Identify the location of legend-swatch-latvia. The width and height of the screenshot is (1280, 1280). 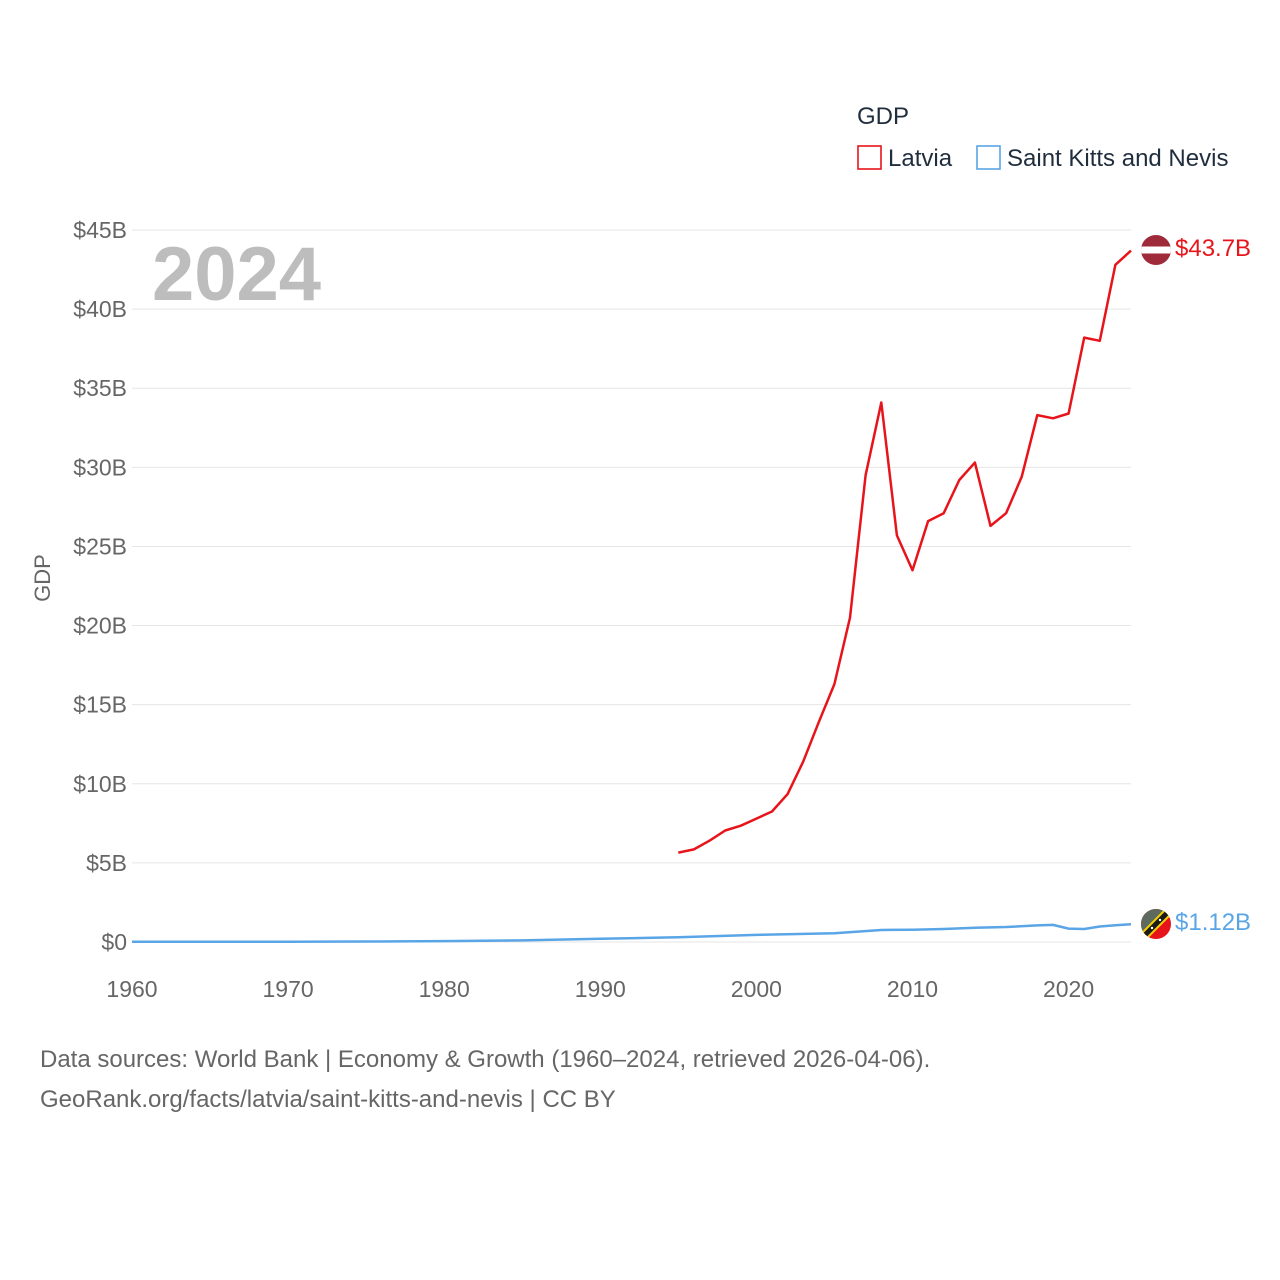
(869, 157).